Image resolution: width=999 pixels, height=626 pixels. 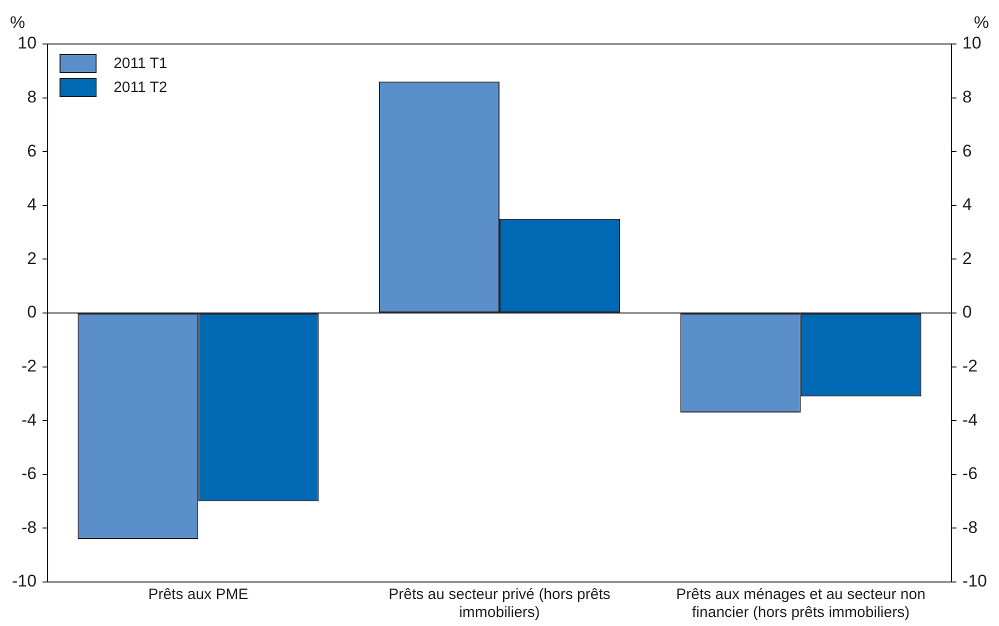 What do you see at coordinates (967, 258) in the screenshot?
I see `y2-tick-label: 2` at bounding box center [967, 258].